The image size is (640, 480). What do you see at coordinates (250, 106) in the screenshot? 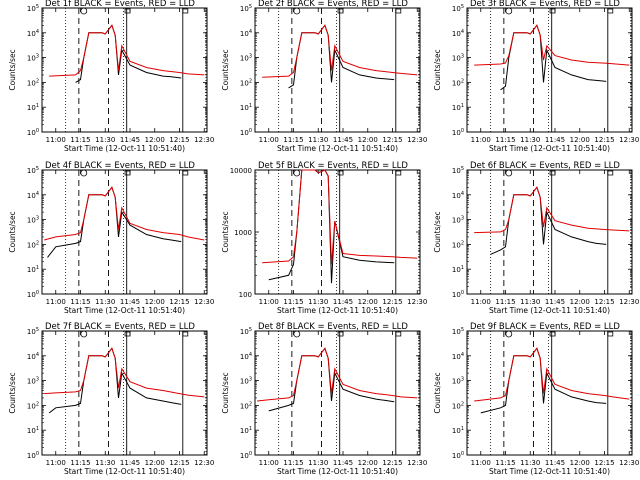
I see `y-tick-exponent: 1` at bounding box center [250, 106].